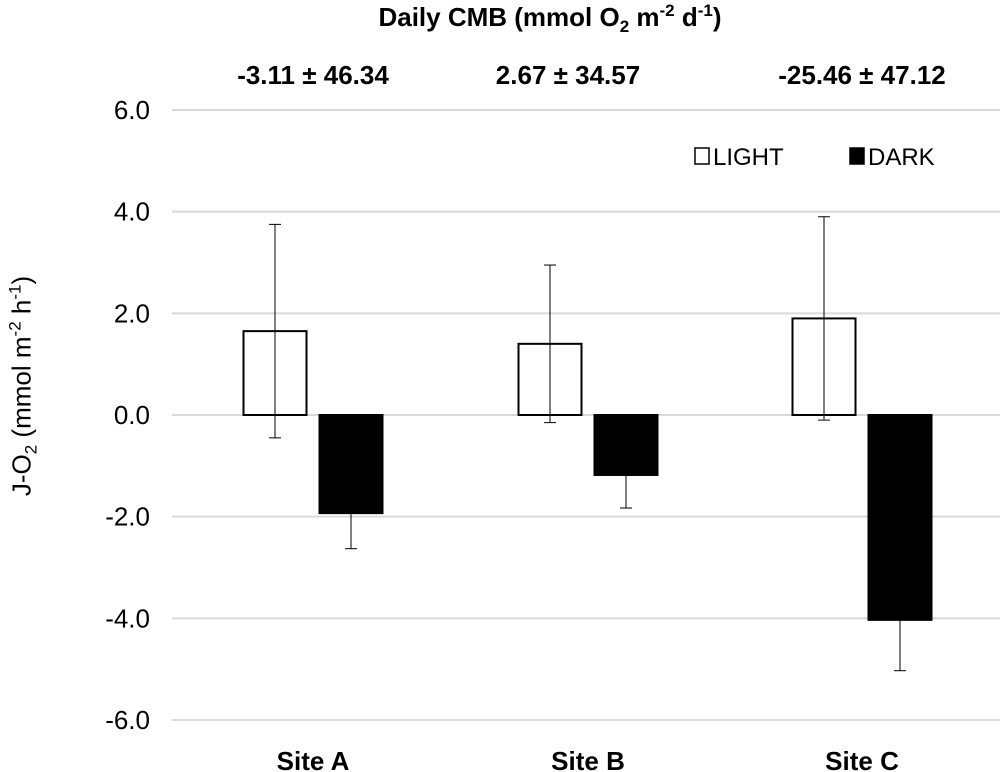 This screenshot has width=1000, height=772. What do you see at coordinates (313, 75) in the screenshot?
I see `cmb-label: -3.11 ± 46.34` at bounding box center [313, 75].